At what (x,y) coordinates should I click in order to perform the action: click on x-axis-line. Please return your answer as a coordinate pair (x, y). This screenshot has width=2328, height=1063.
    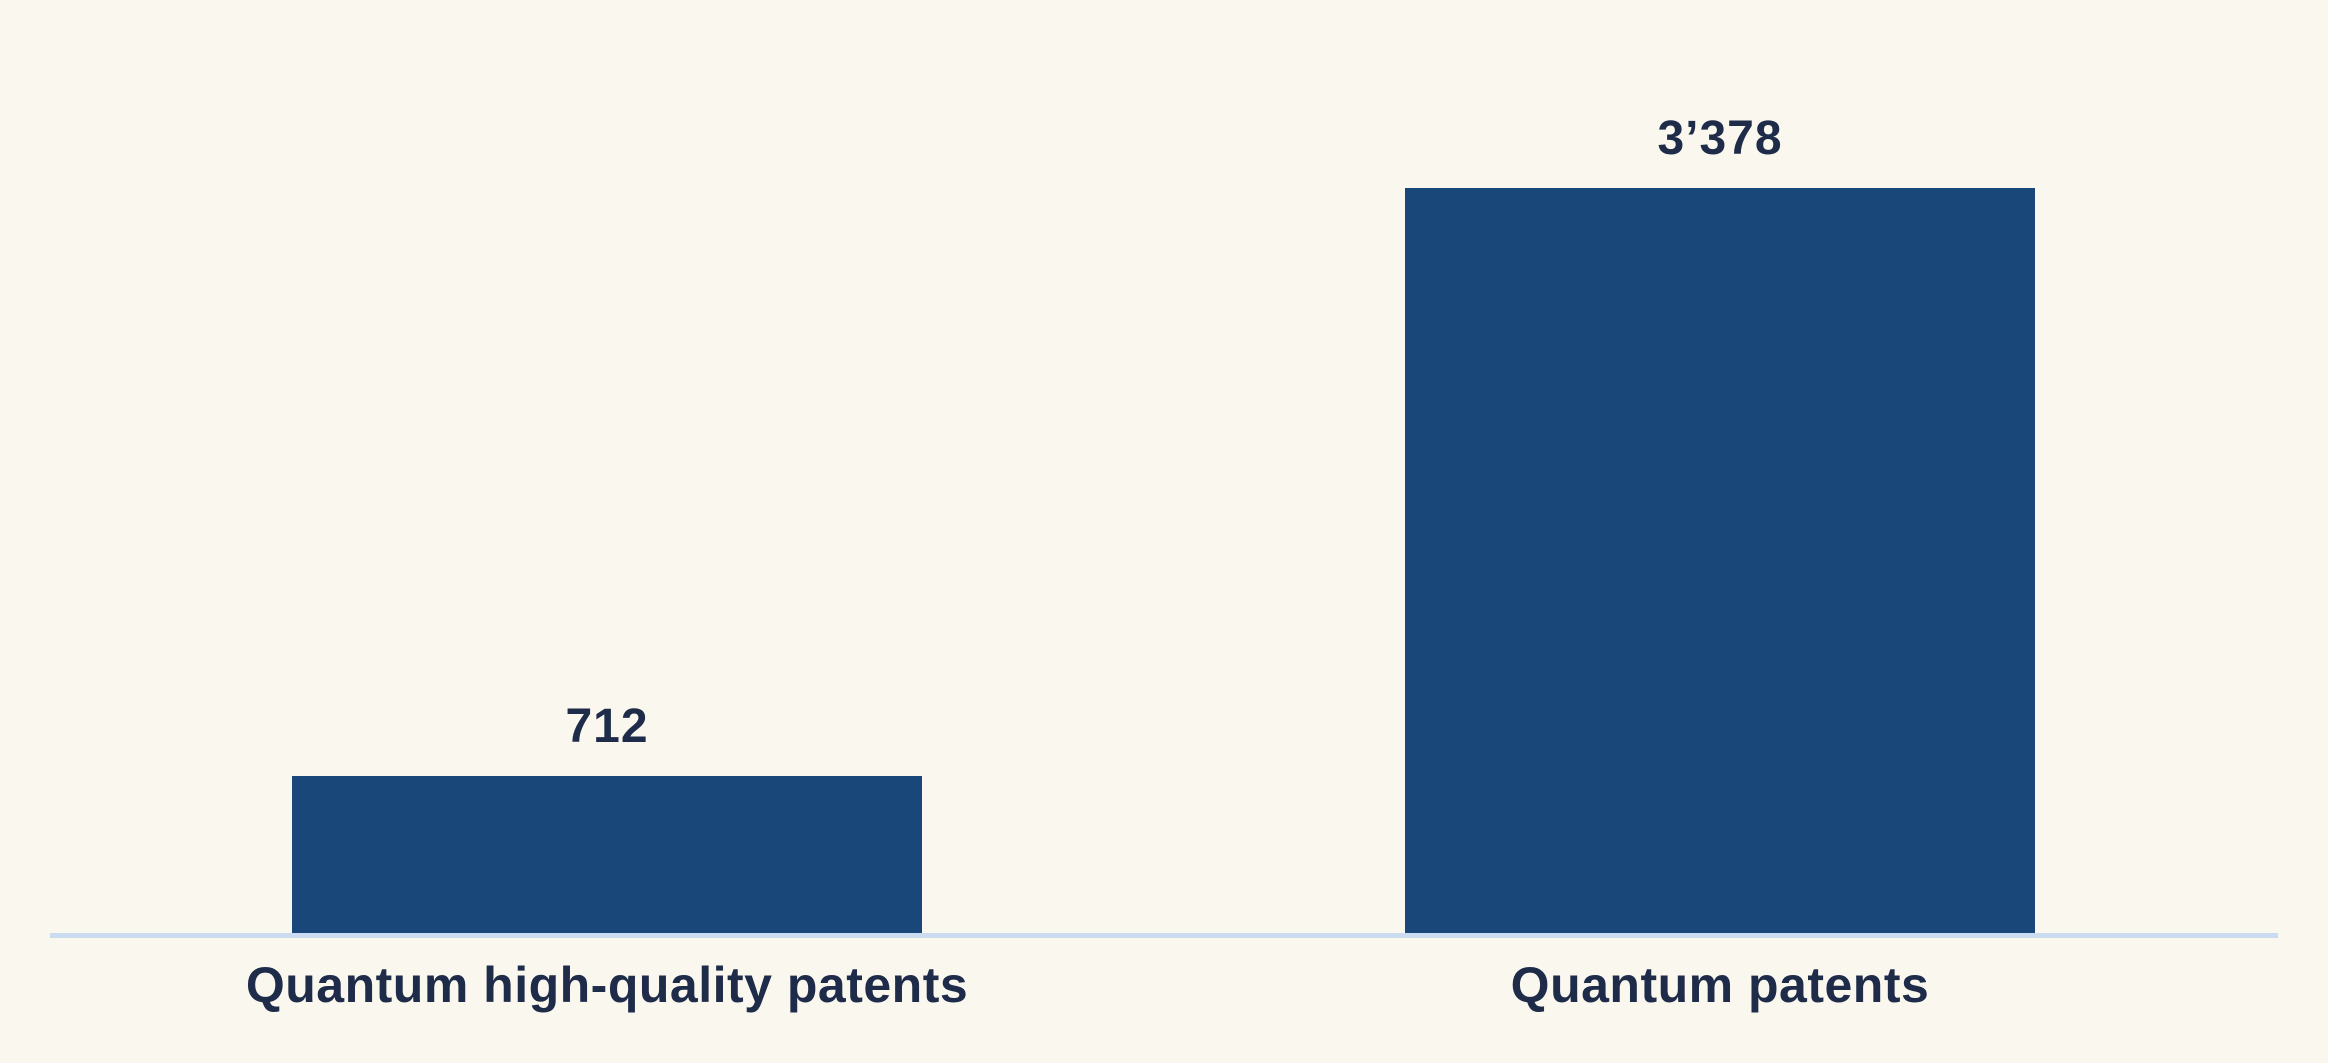
    Looking at the image, I should click on (1164, 935).